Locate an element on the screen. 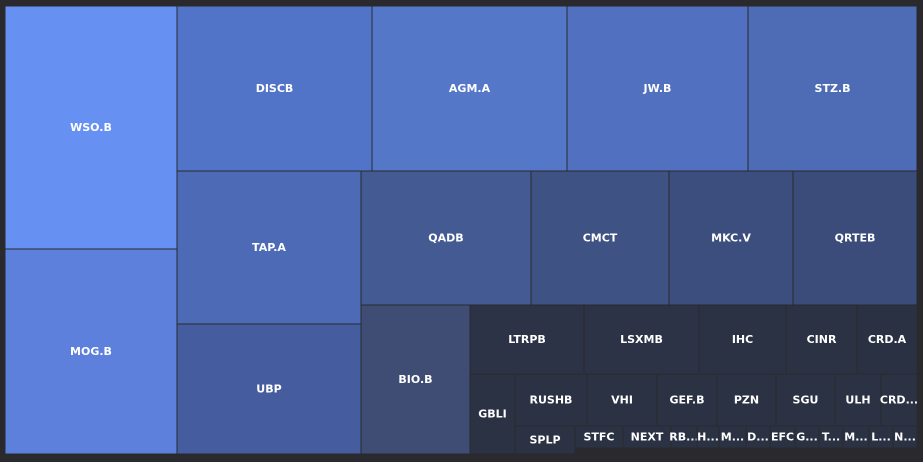 The width and height of the screenshot is (923, 462). tile-mkc-v: MKC.V is located at coordinates (731, 238).